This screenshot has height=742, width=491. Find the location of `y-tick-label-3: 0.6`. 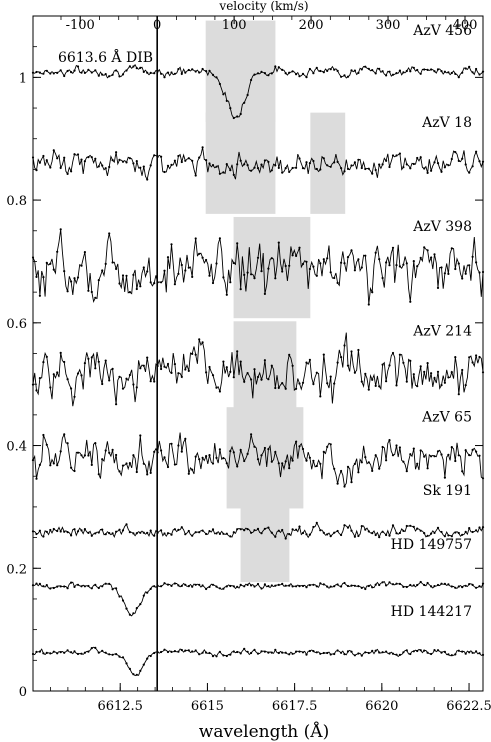

y-tick-label-3: 0.6 is located at coordinates (16, 324).